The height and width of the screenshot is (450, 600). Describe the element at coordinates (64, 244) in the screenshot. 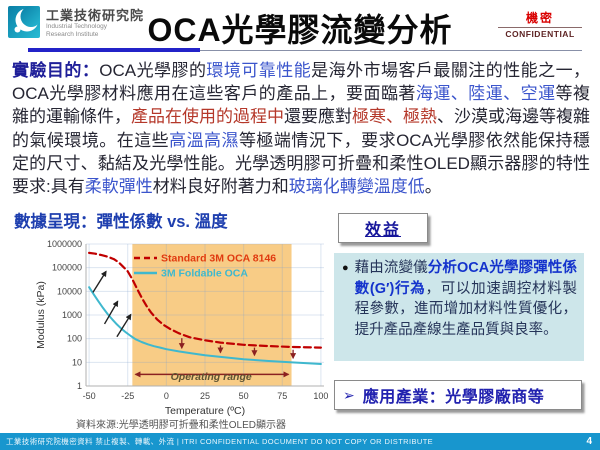

I see `svg-text: 1000000` at that location.